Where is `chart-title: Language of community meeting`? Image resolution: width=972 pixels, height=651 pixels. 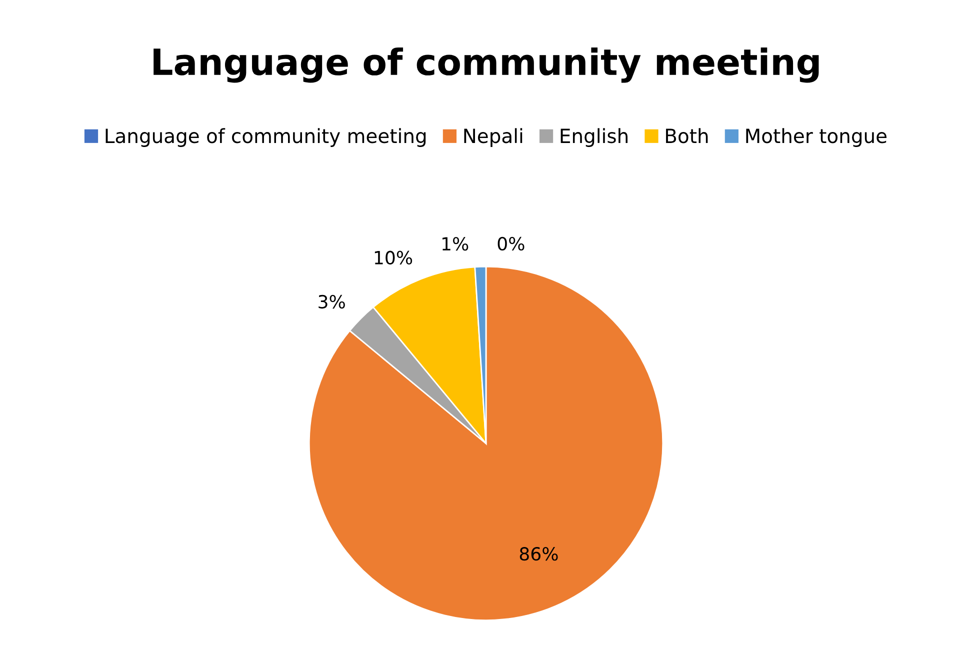
chart-title: Language of community meeting is located at coordinates (486, 65).